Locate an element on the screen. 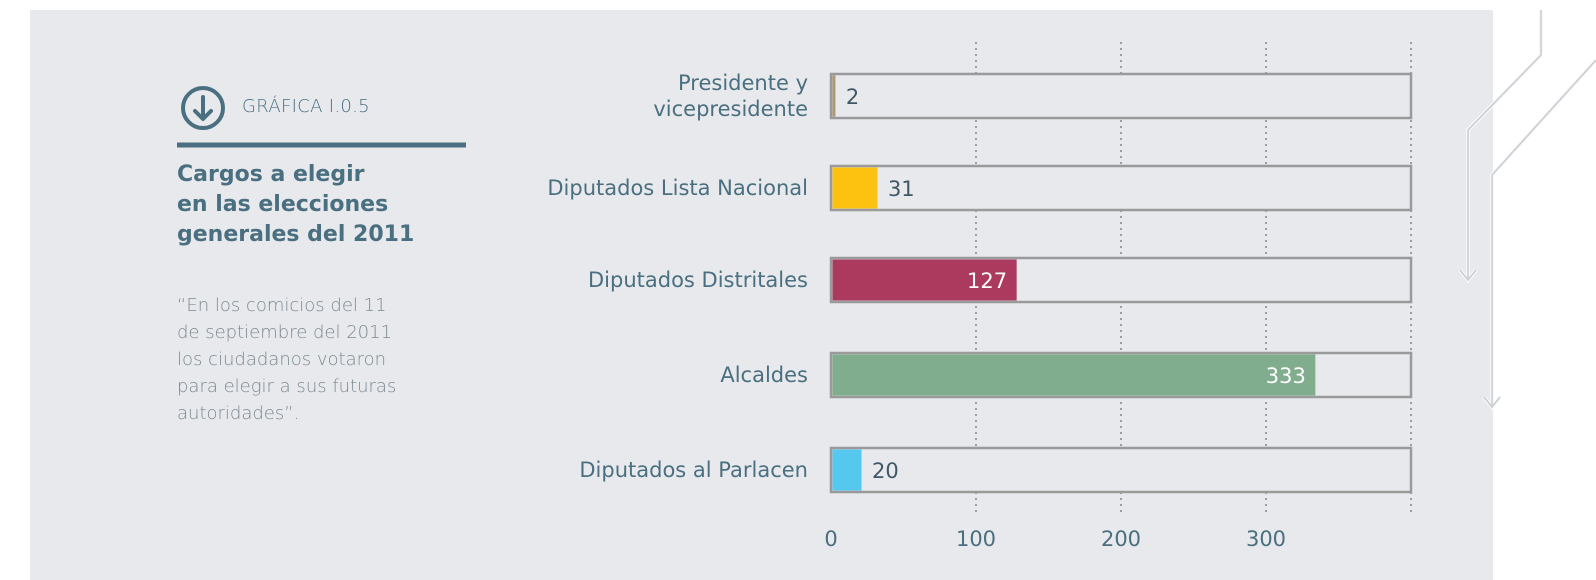  download-icon is located at coordinates (203, 108).